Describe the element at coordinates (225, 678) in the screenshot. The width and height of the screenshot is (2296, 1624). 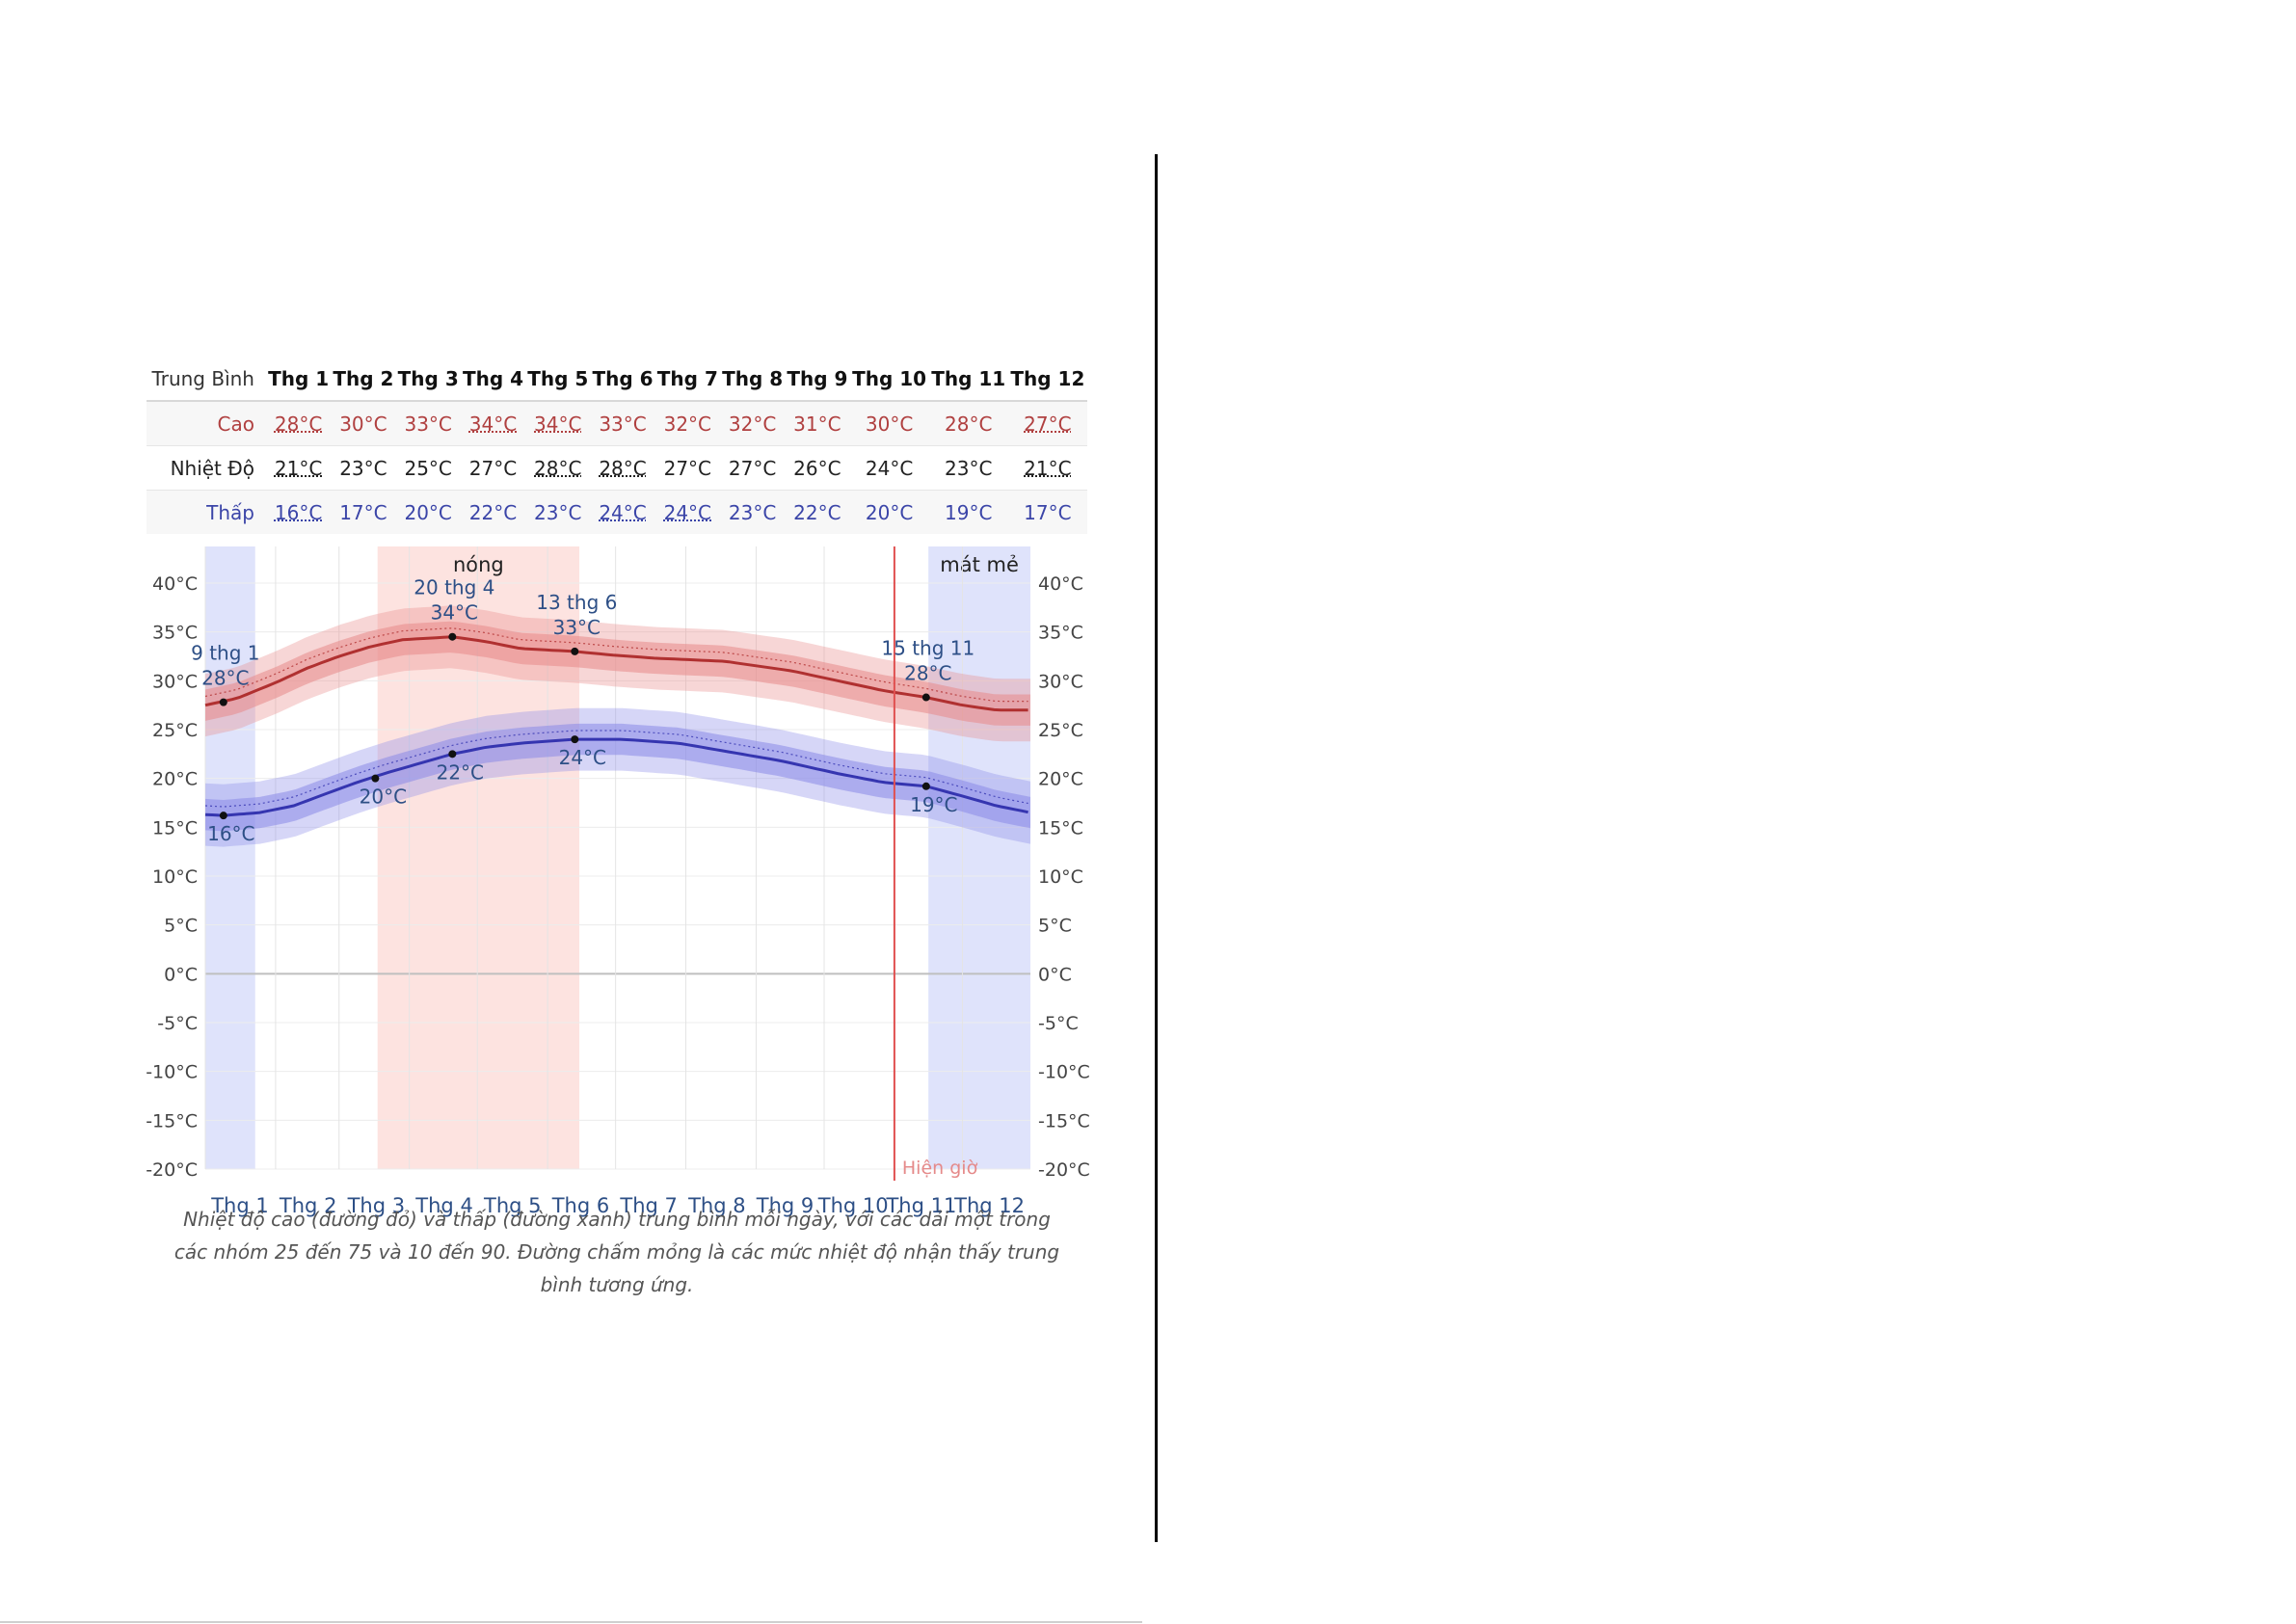
I see `annotation-value: 28°C` at that location.